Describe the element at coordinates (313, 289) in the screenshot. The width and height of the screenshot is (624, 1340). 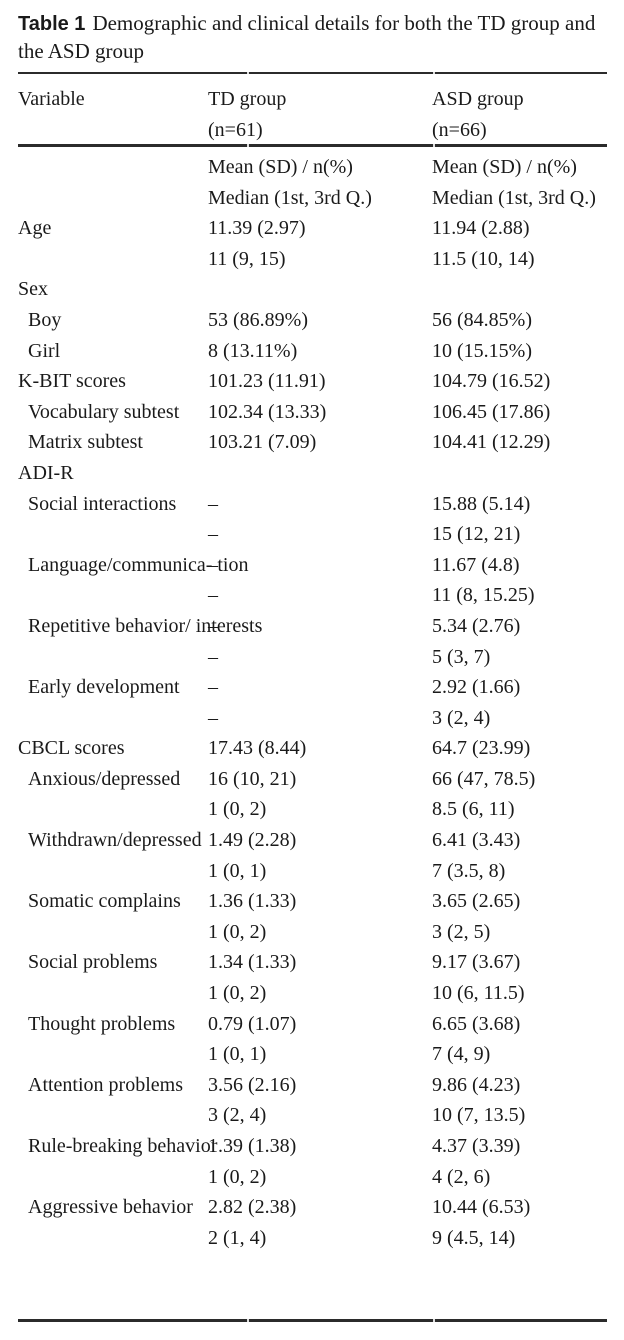
I see `table-row: Sex` at that location.